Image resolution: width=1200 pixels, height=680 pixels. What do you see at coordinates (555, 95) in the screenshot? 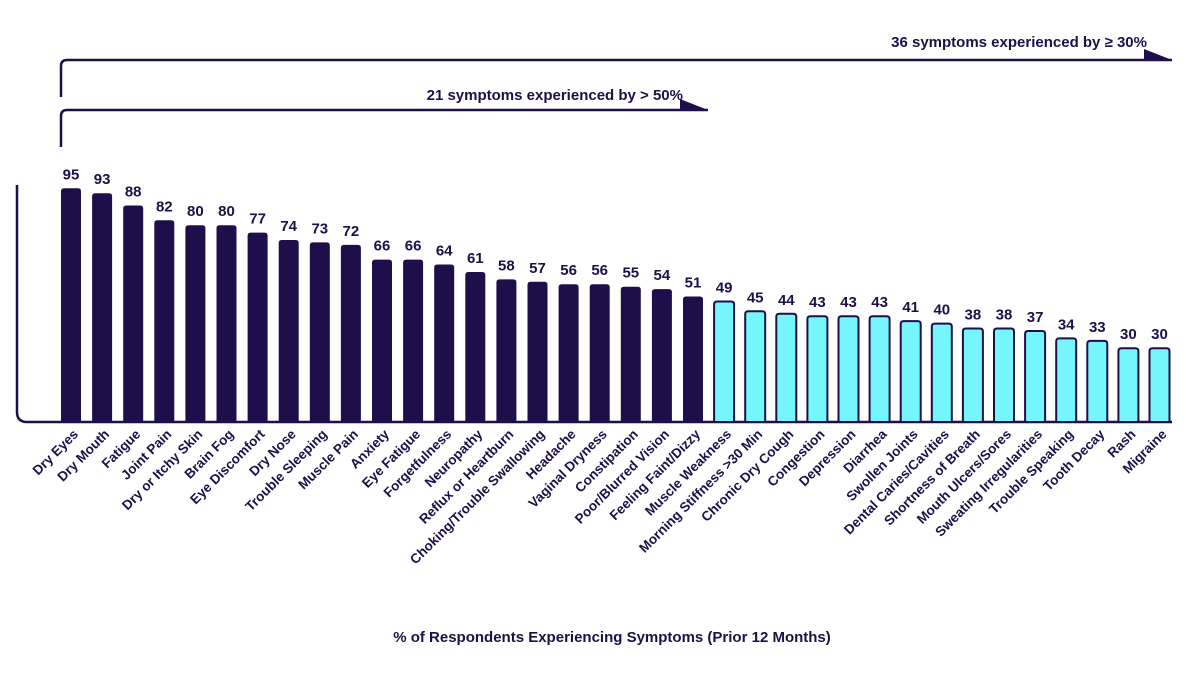
I see `annotation-label-1: 21 symptoms experienced by > 50%` at bounding box center [555, 95].